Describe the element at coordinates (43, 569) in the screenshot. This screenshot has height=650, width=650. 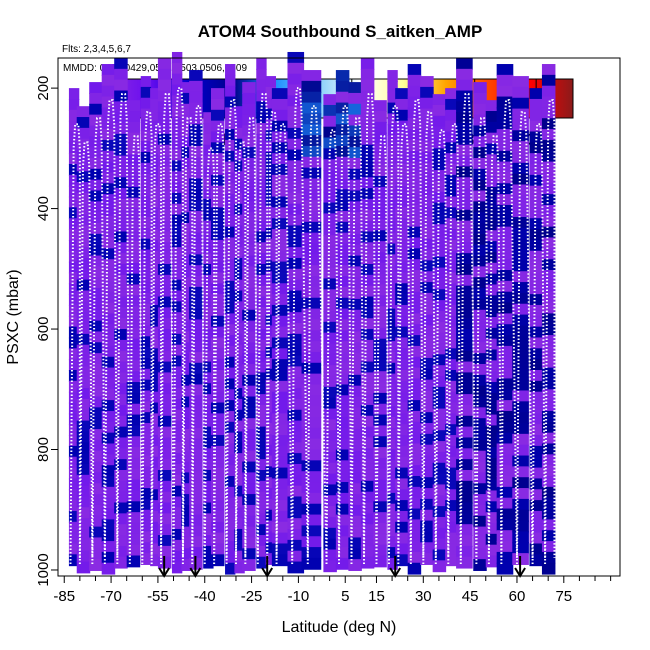
I see `y-tick-label: 1000` at that location.